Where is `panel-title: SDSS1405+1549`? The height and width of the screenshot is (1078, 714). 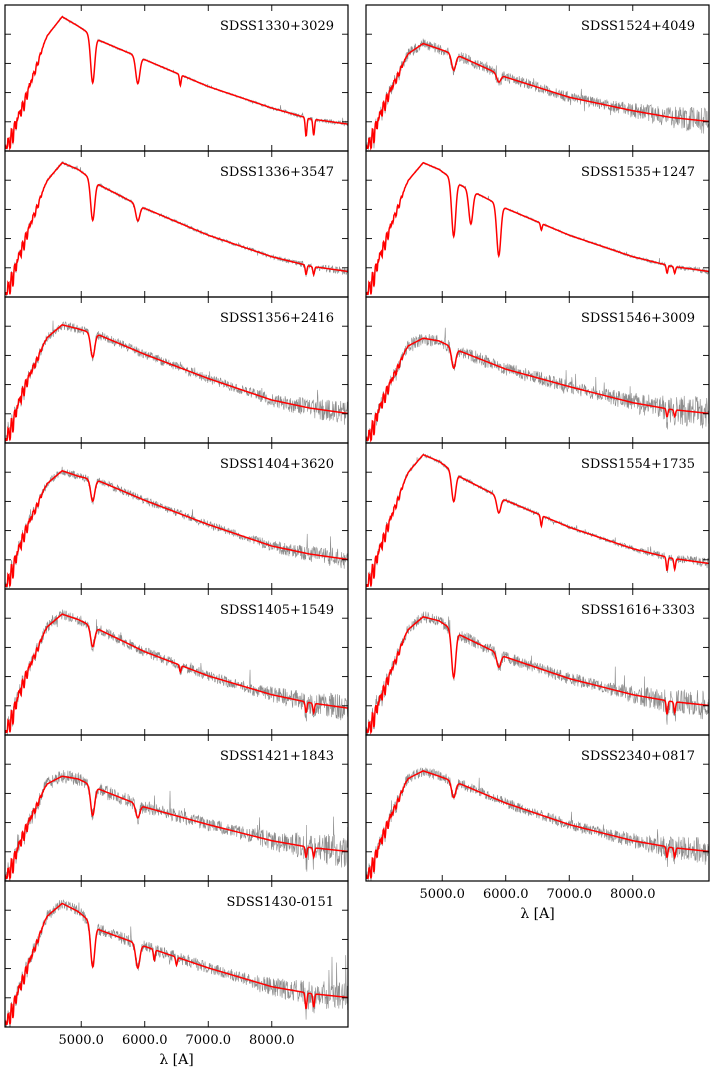 panel-title: SDSS1405+1549 is located at coordinates (277, 610).